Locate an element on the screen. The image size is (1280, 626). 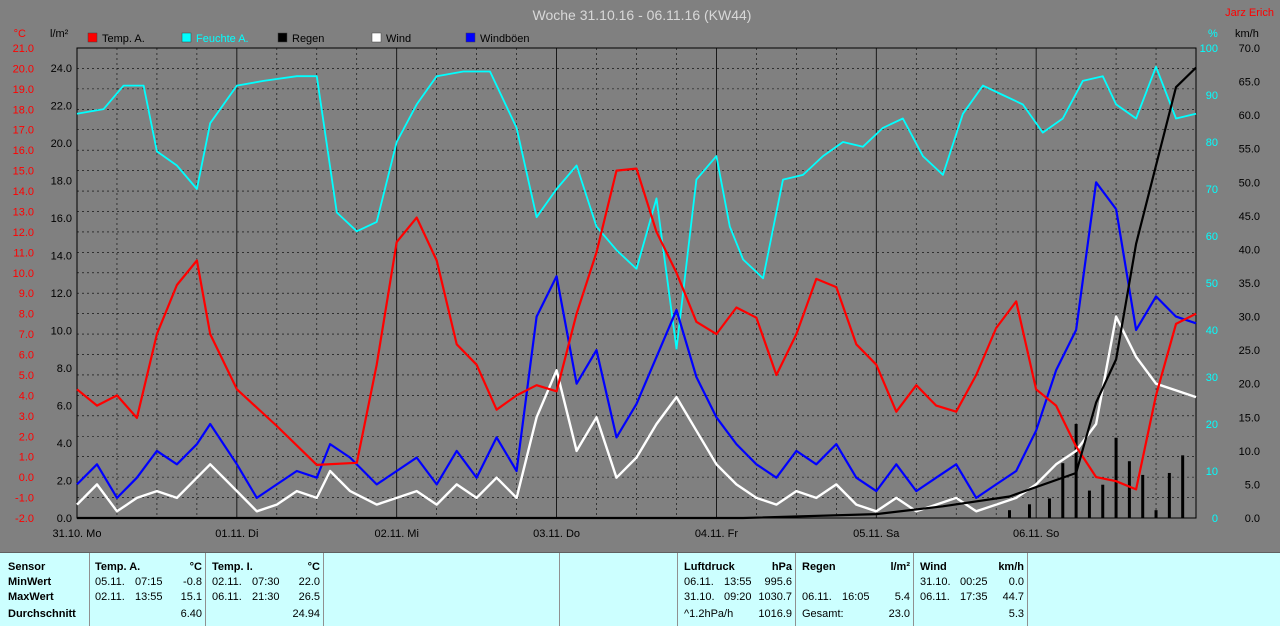
sensor-column: Sensor MinWert MaxWert Durchschnitt is located at coordinates (45, 589).